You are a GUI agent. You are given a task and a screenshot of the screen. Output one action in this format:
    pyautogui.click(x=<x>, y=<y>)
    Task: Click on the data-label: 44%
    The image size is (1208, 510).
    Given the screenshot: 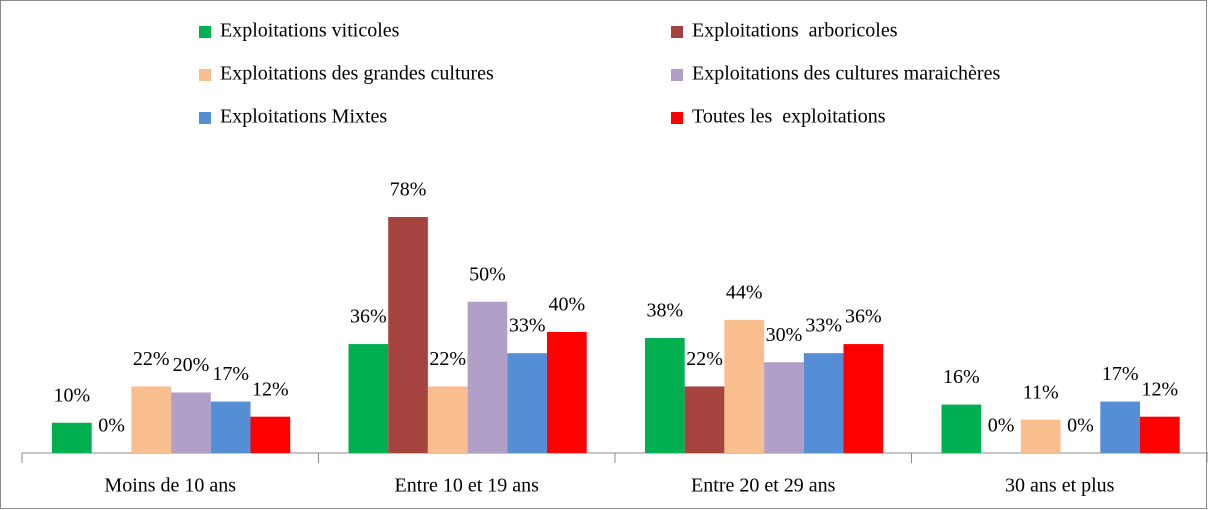 What is the action you would take?
    pyautogui.click(x=744, y=292)
    